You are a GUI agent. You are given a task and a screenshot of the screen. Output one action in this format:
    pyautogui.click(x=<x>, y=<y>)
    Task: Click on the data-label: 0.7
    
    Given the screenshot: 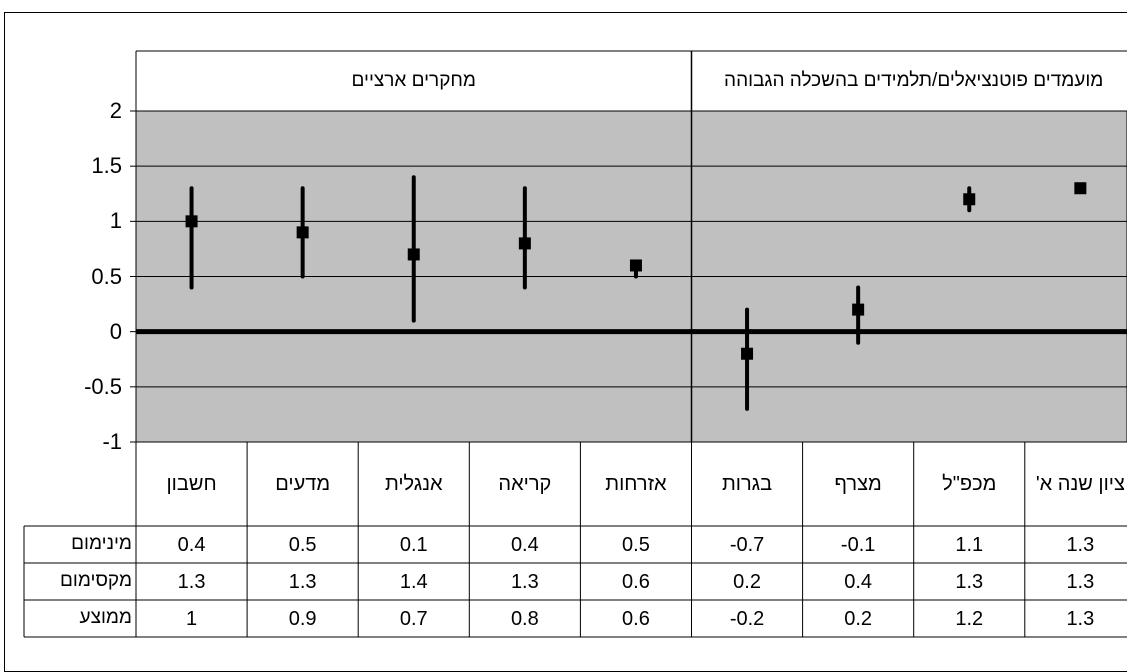 What is the action you would take?
    pyautogui.click(x=413, y=618)
    